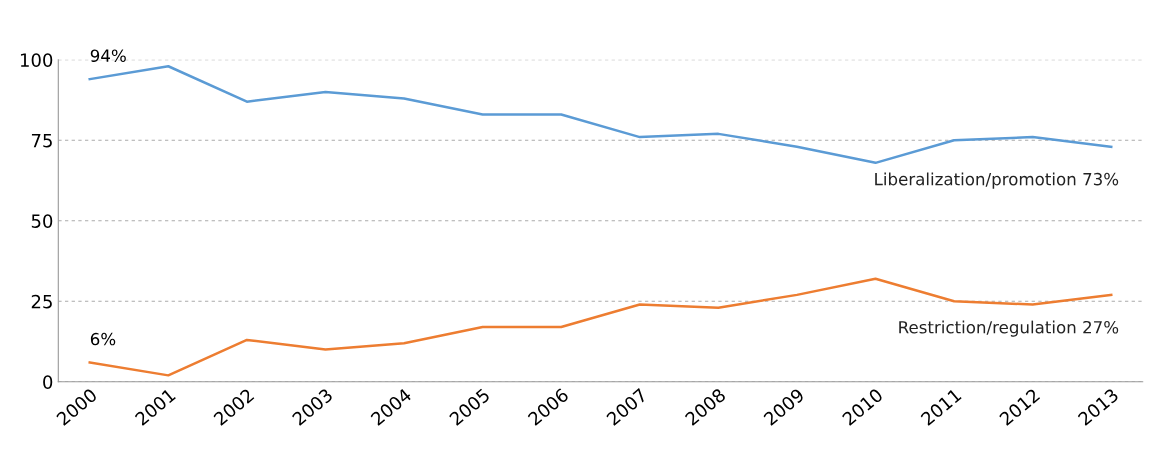 The height and width of the screenshot is (460, 1166). I want to click on annotation: 94%, so click(108, 55).